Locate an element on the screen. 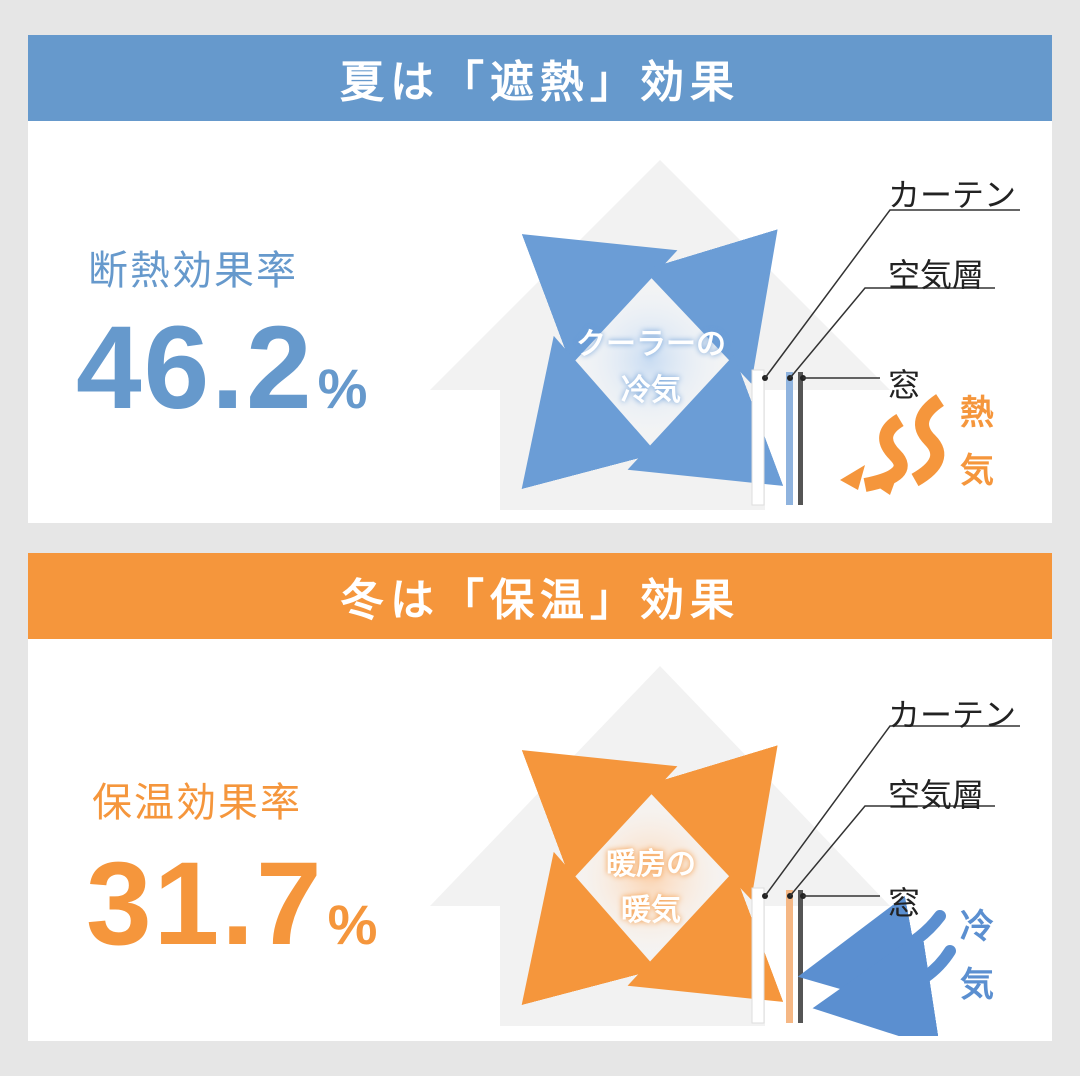 Image resolution: width=1080 pixels, height=1076 pixels. winter-callout-window: 窓 is located at coordinates (904, 903).